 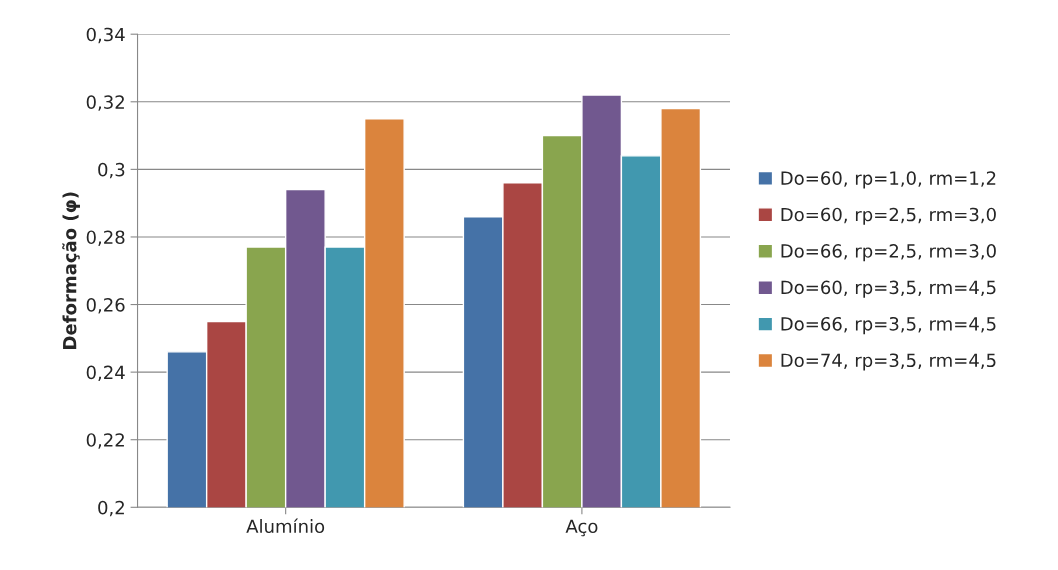 What do you see at coordinates (71, 270) in the screenshot?
I see `y-axis-title: Deformação (φ)` at bounding box center [71, 270].